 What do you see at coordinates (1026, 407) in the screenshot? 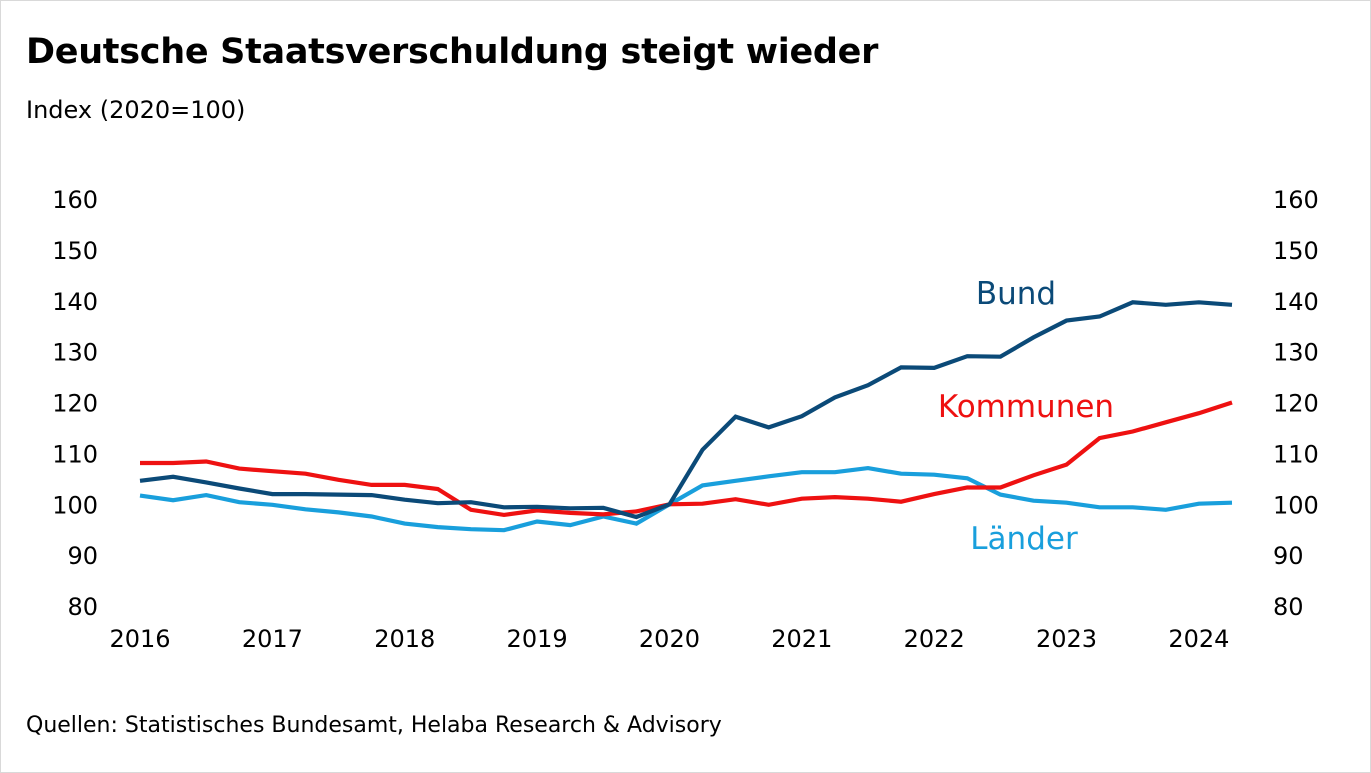
I see `series-label-kommunen: Kommunen` at bounding box center [1026, 407].